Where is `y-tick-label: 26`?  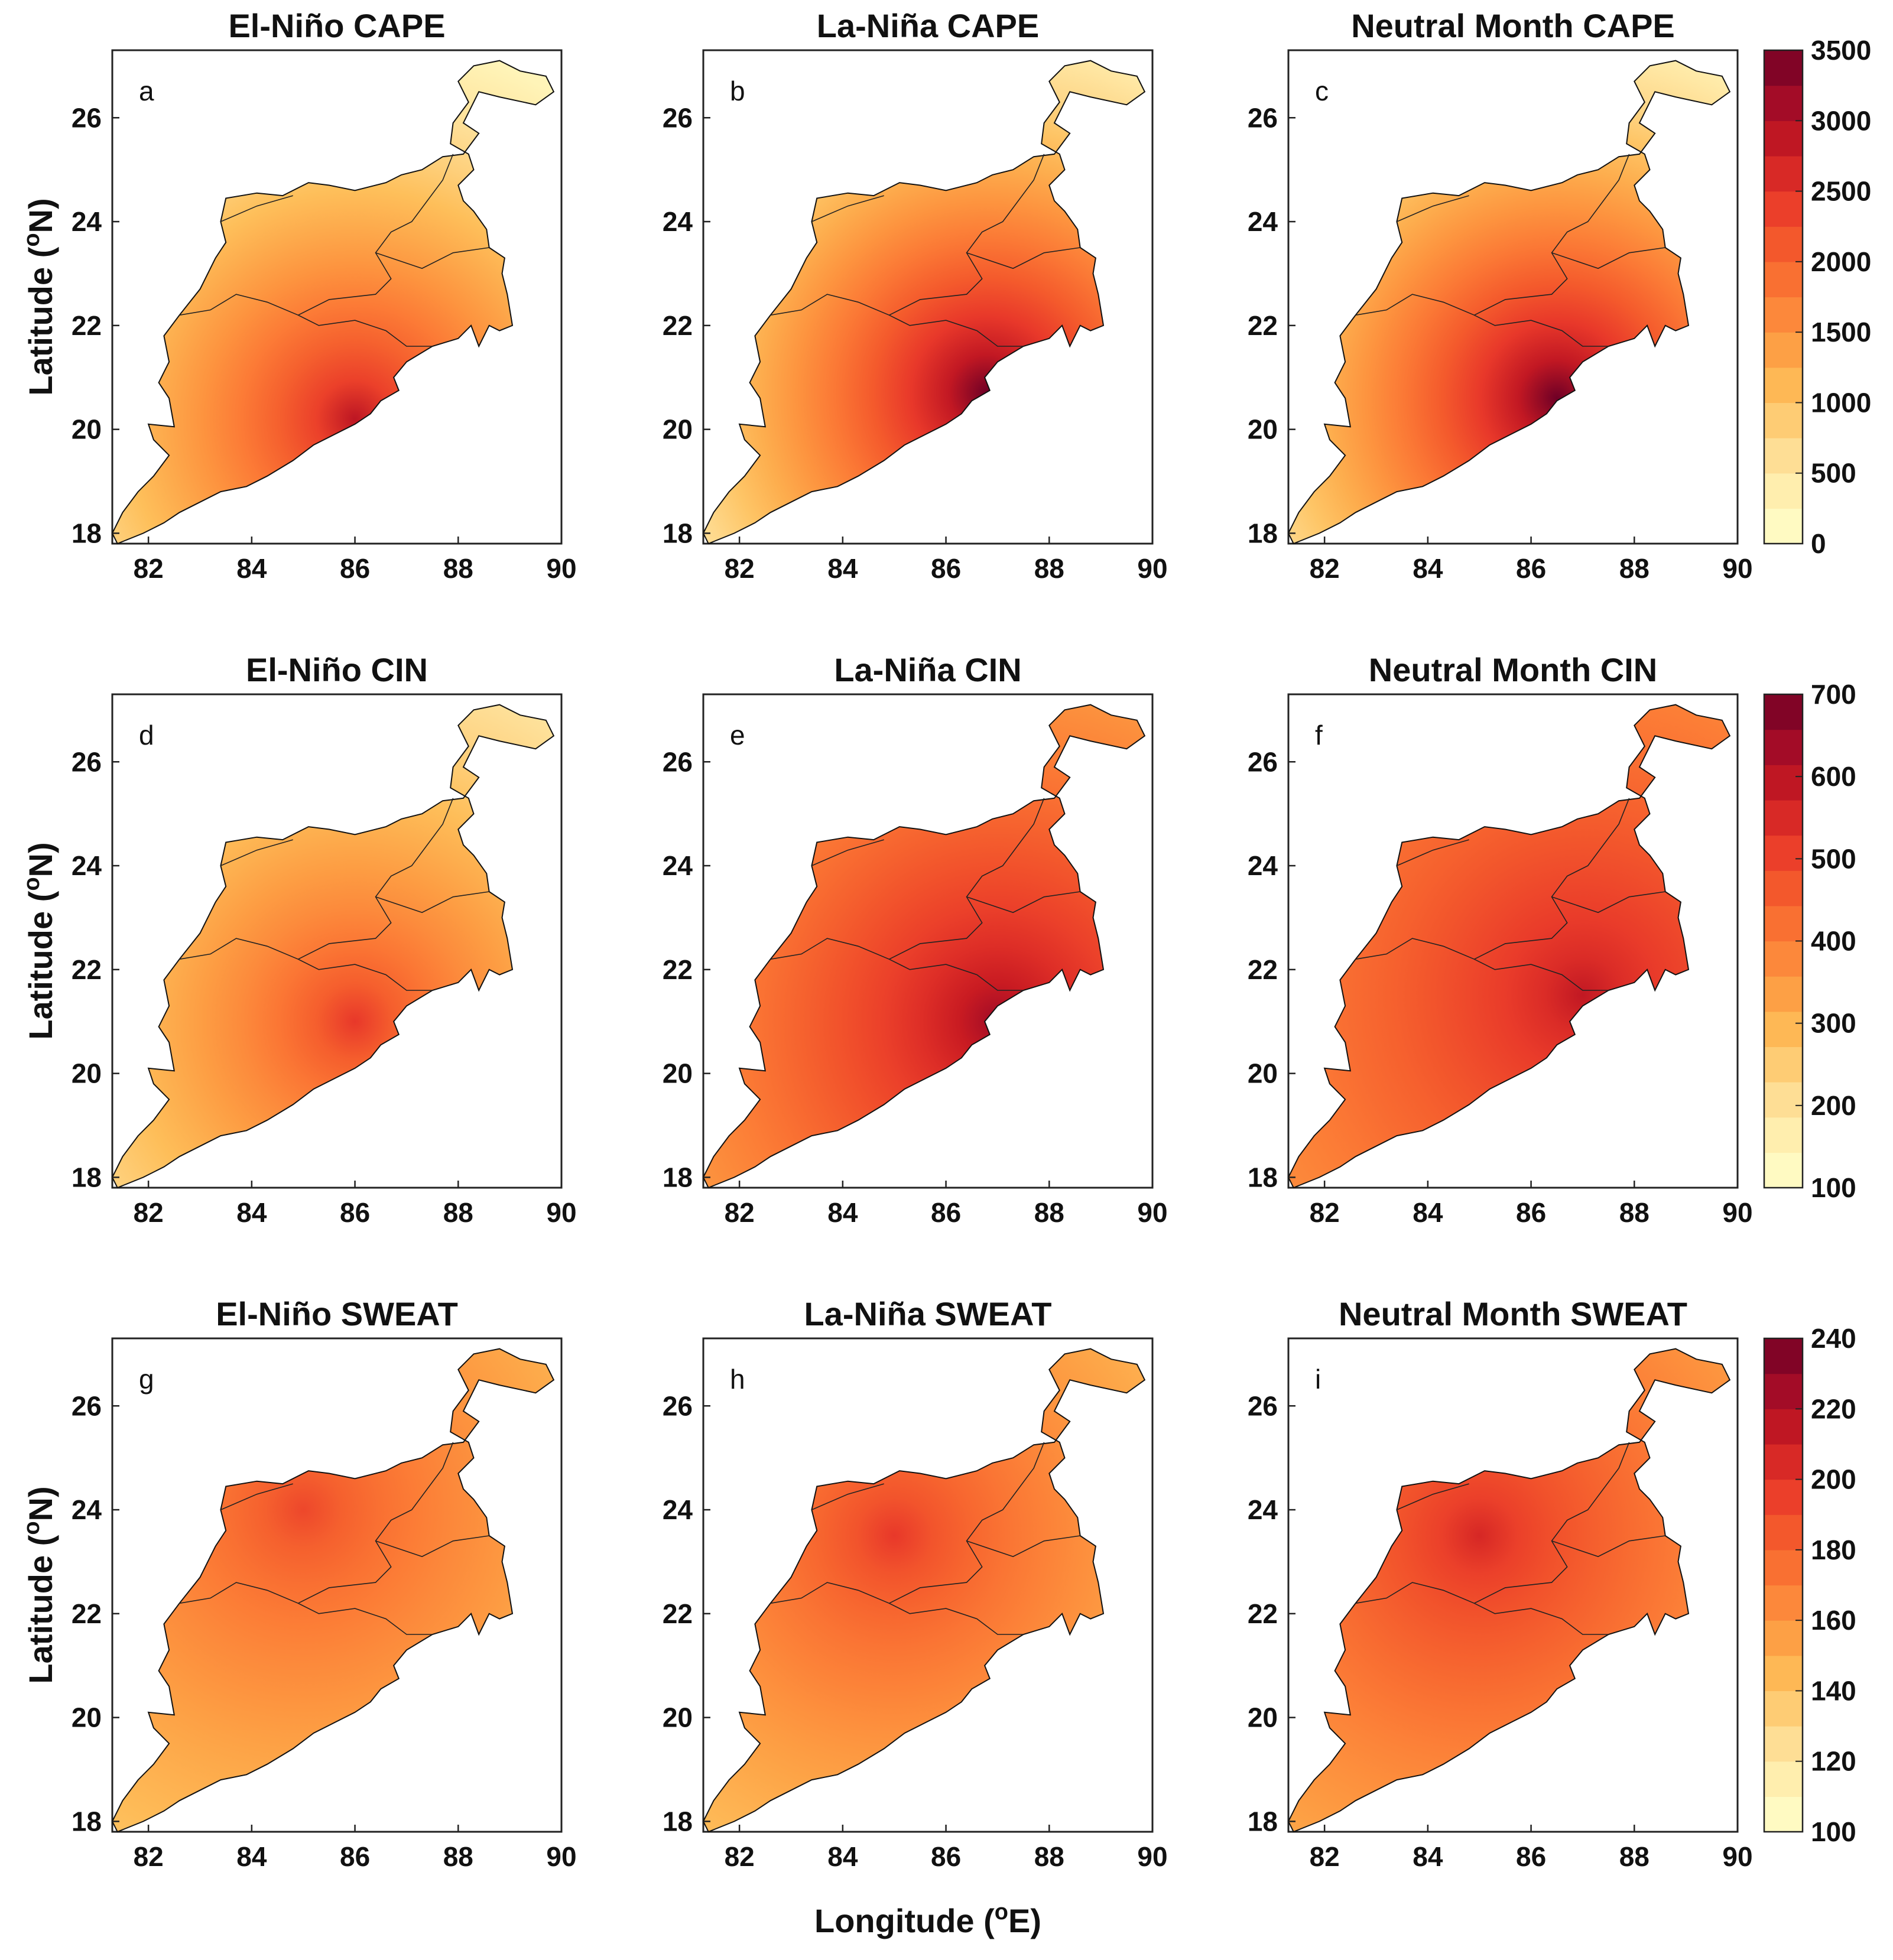
y-tick-label: 26 is located at coordinates (1263, 117).